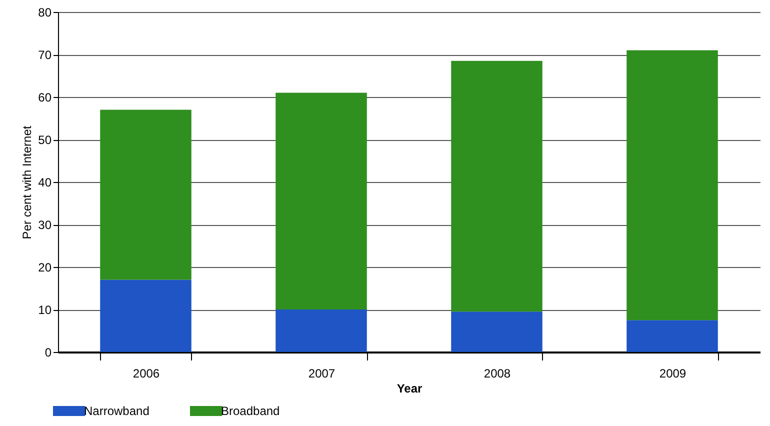  I want to click on legend-label: Broadband, so click(250, 411).